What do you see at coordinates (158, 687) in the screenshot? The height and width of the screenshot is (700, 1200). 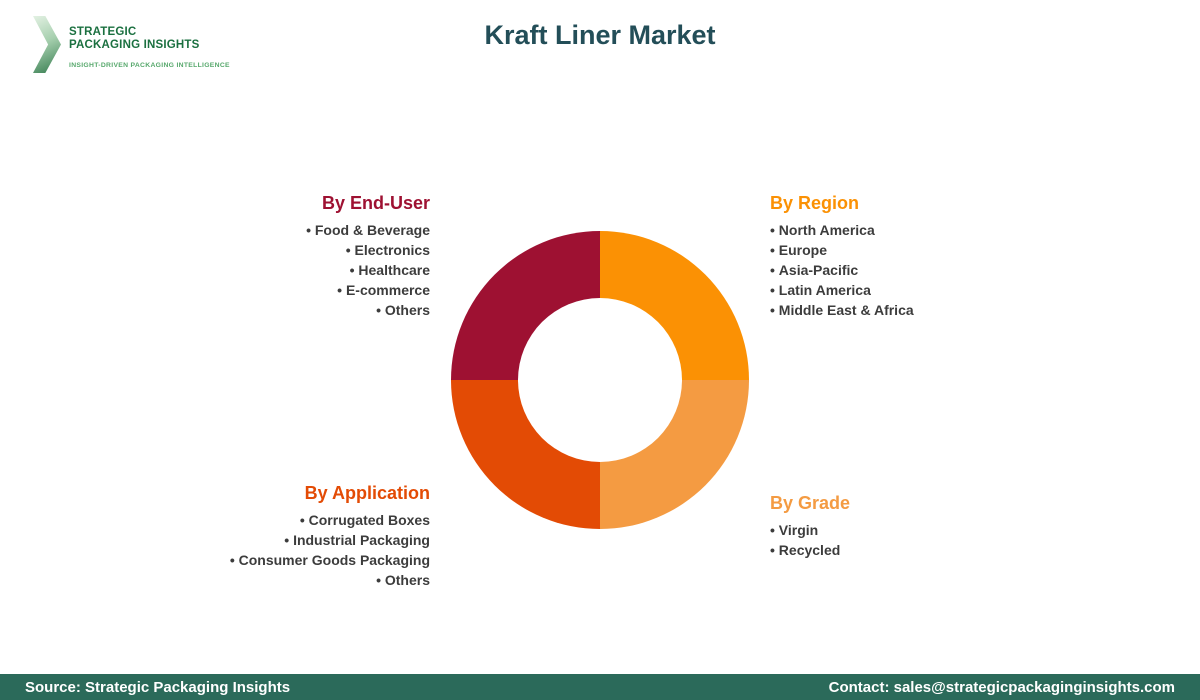 I see `footer-source: Source: Strategic Packaging Insights` at bounding box center [158, 687].